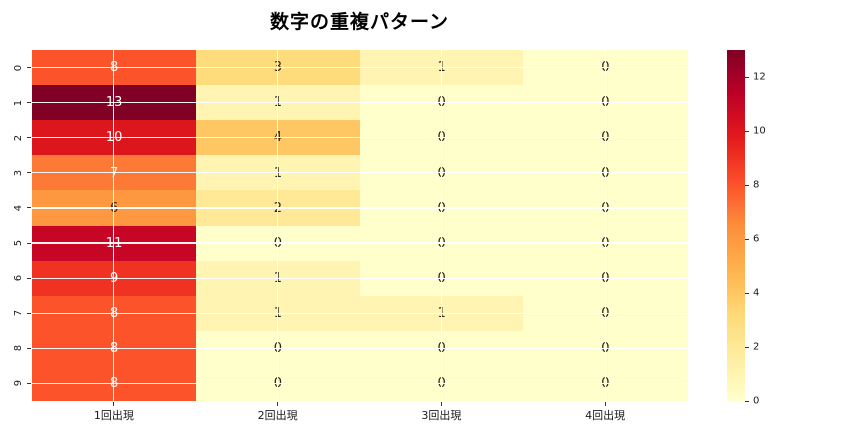 This screenshot has width=864, height=432. Describe the element at coordinates (18, 313) in the screenshot. I see `y-tick-label: 7` at that location.